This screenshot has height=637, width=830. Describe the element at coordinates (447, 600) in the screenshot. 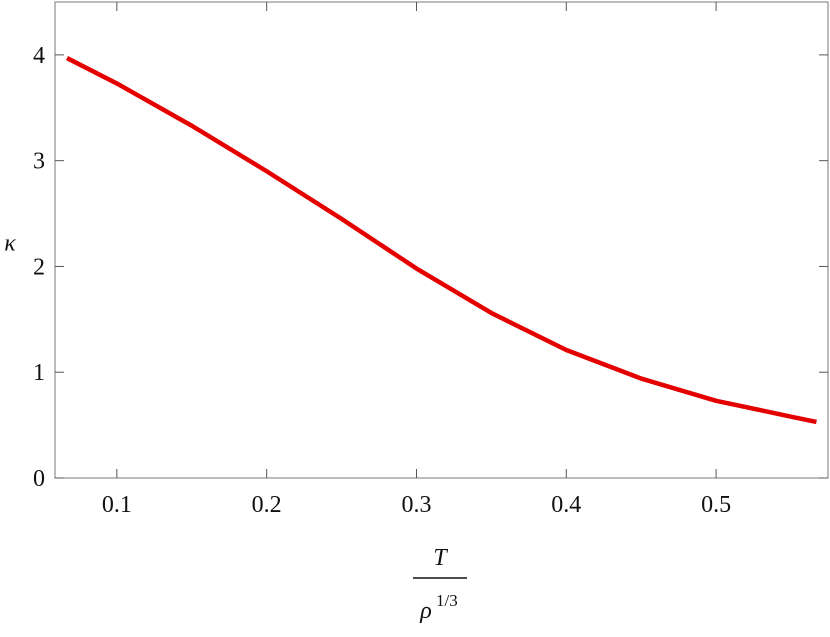

I see `x-label-exponent: 1/3` at that location.